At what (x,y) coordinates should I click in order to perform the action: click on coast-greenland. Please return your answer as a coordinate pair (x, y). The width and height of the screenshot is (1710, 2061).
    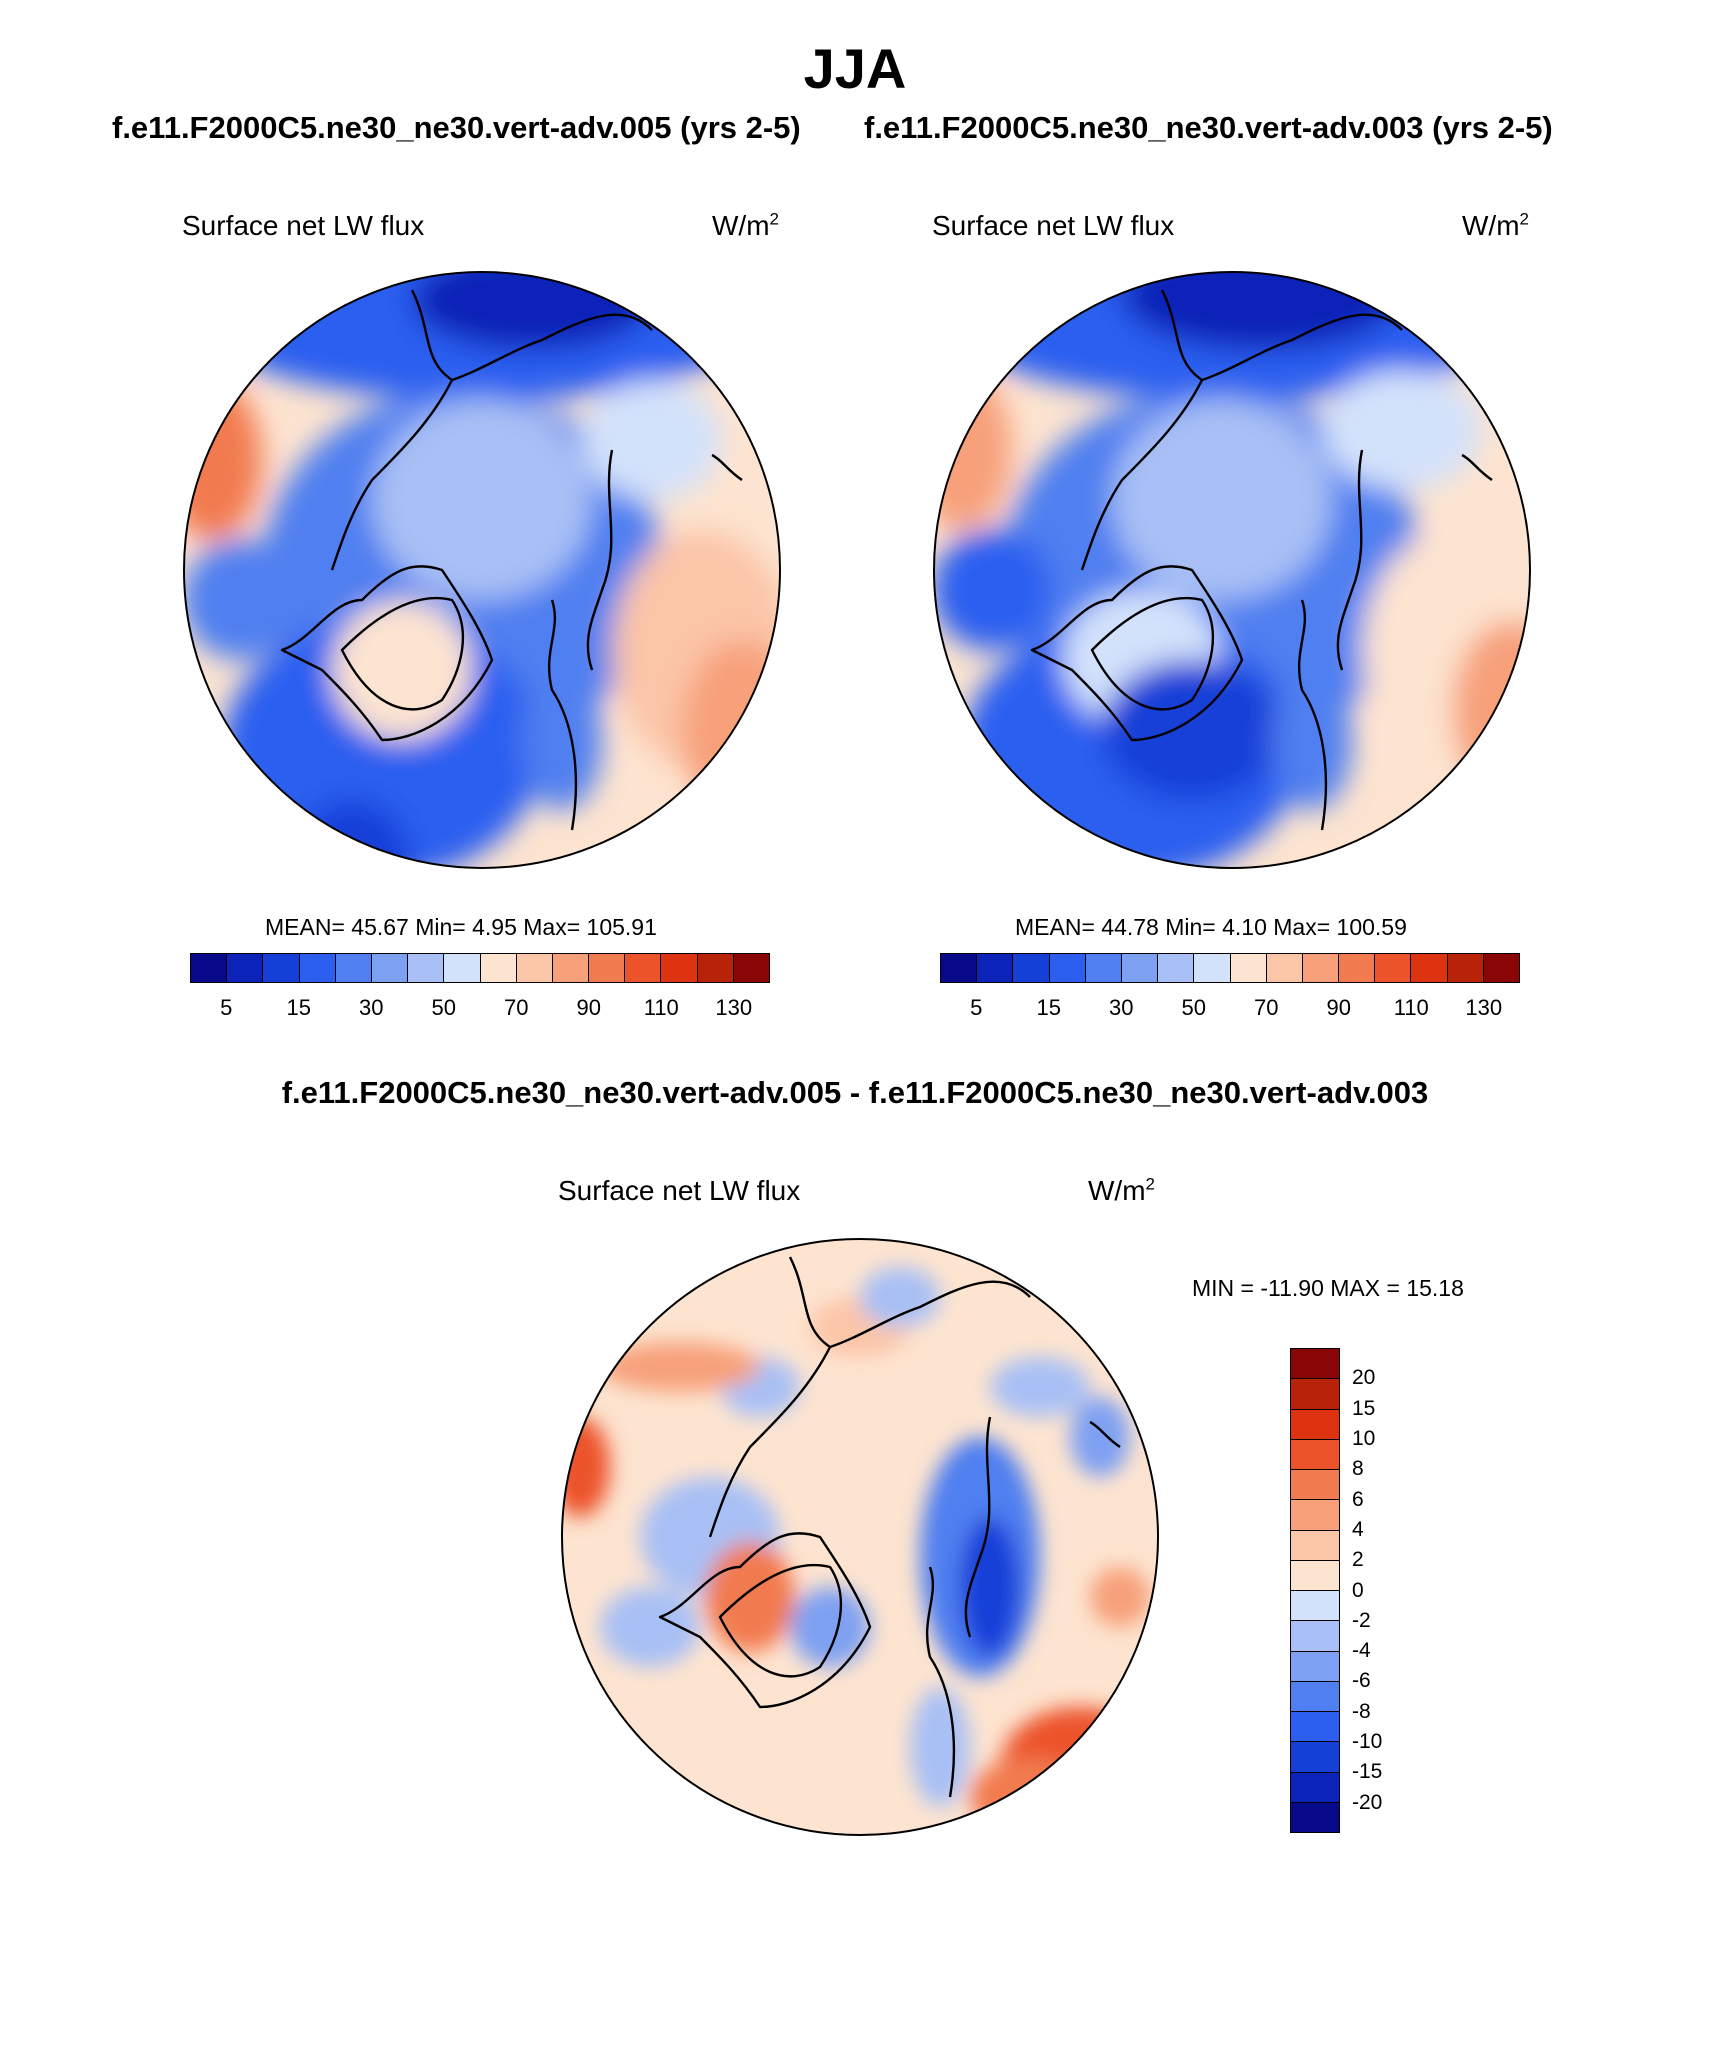
    Looking at the image, I should click on (402, 653).